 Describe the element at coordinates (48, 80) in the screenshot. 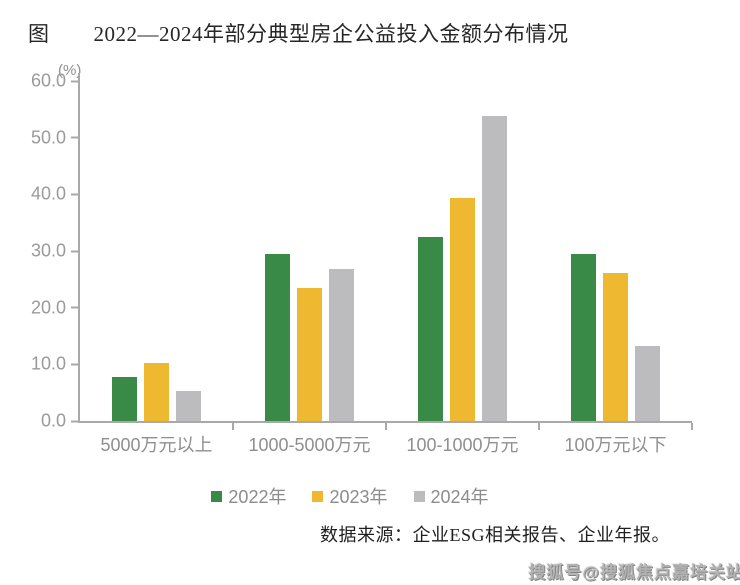

I see `y-tick-text: 60.0` at that location.